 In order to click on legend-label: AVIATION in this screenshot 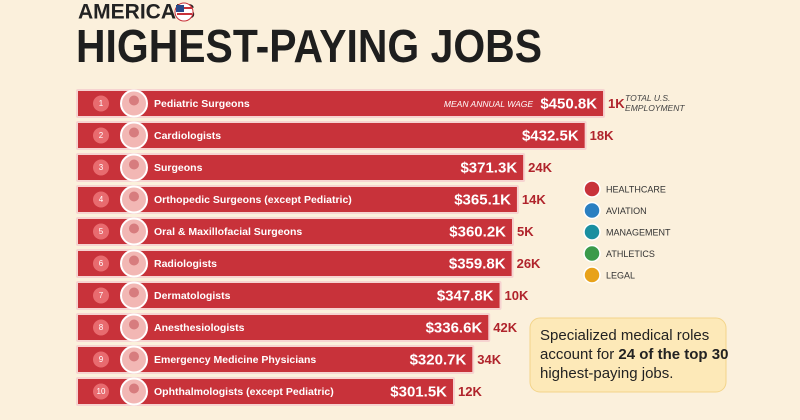, I will do `click(626, 211)`.